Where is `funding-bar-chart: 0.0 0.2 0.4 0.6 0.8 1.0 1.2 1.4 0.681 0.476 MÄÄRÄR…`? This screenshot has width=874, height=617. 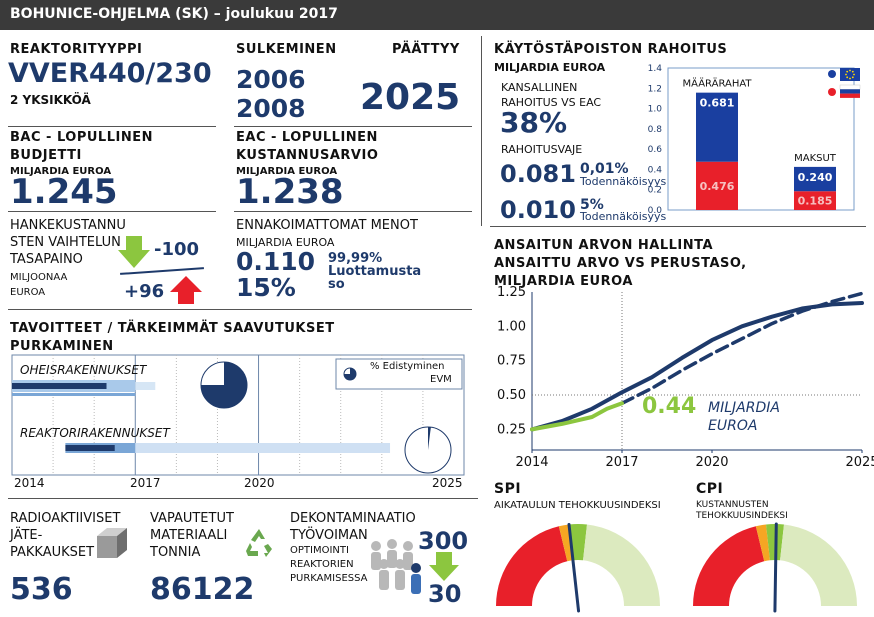
funding-bar-chart: 0.0 0.2 0.4 0.6 0.8 1.0 1.2 1.4 0.681 0.476 MÄÄRÄR… is located at coordinates (754, 140).